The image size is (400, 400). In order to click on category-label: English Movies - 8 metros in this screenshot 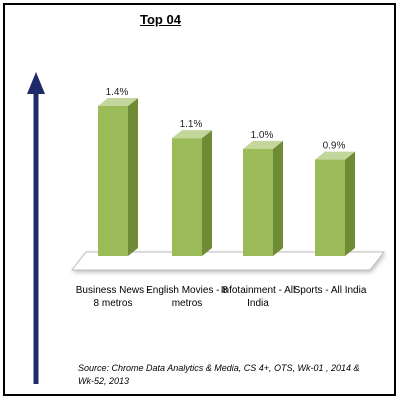, I will do `click(187, 297)`.